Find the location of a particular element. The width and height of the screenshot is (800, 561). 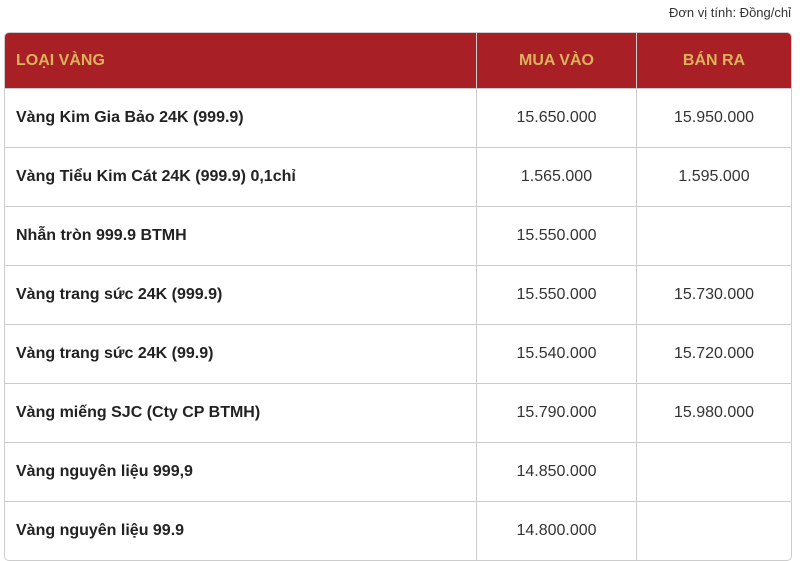

buy-price-cell: 15.790.000 is located at coordinates (556, 412).